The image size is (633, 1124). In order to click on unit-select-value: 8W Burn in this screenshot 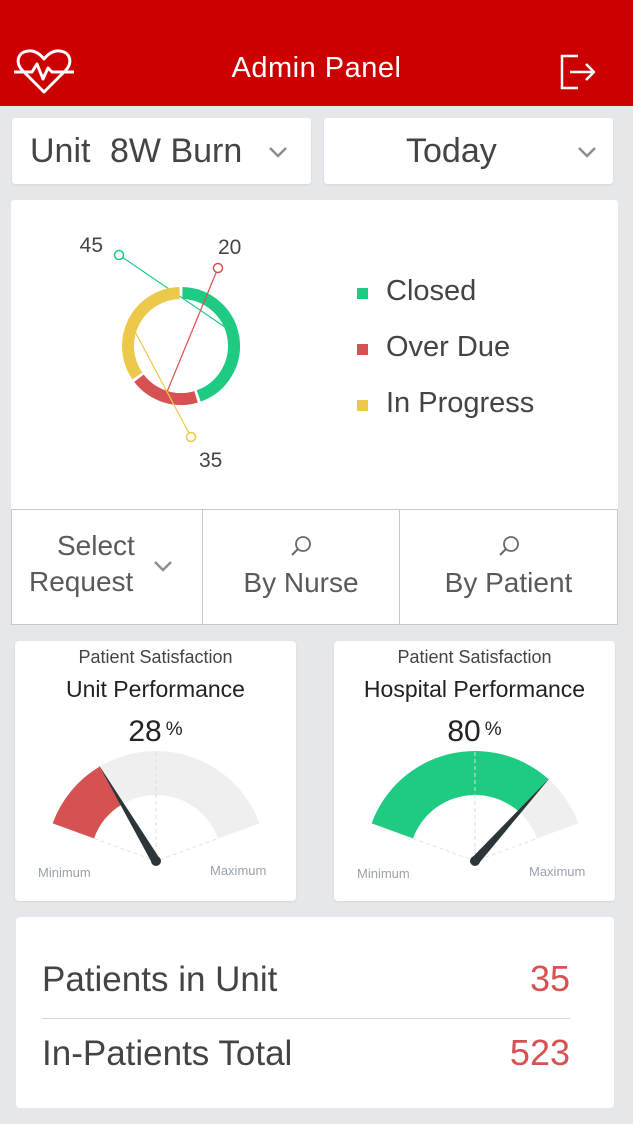, I will do `click(176, 151)`.